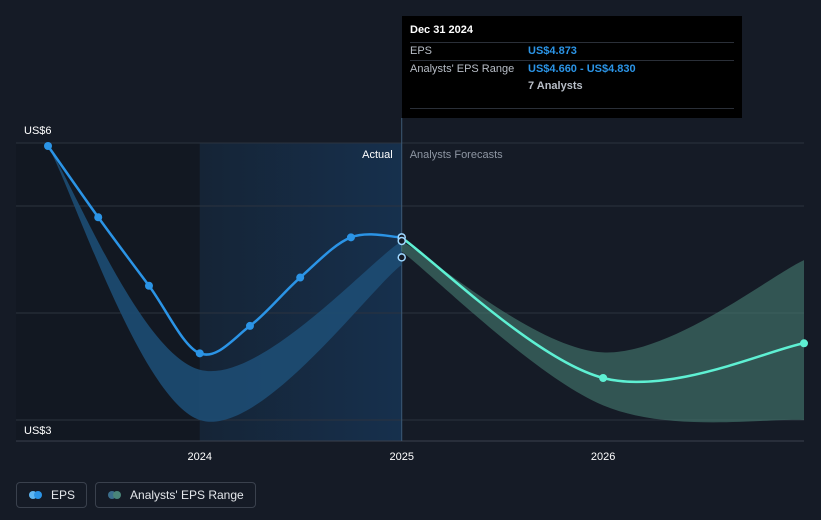 The width and height of the screenshot is (821, 520). I want to click on tooltip-label: EPS, so click(421, 51).